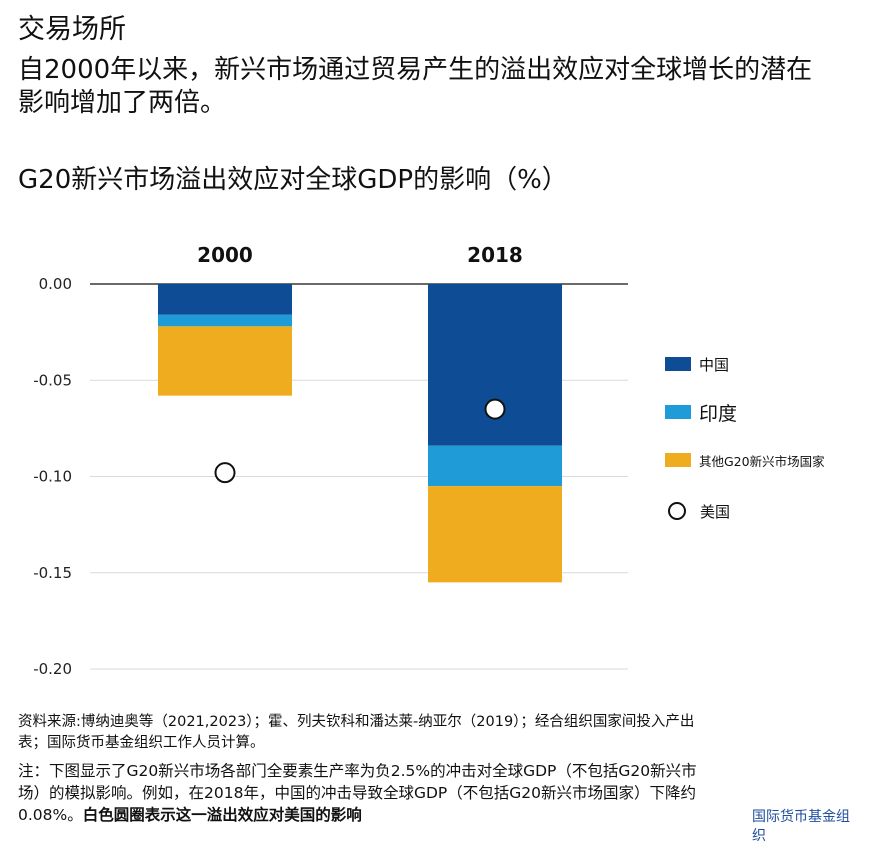  What do you see at coordinates (415, 86) in the screenshot?
I see `headline: 自2000年以来，新兴市场通过贸易产生的溢出效应对全球增长的潜在影响增加了两倍。` at bounding box center [415, 86].